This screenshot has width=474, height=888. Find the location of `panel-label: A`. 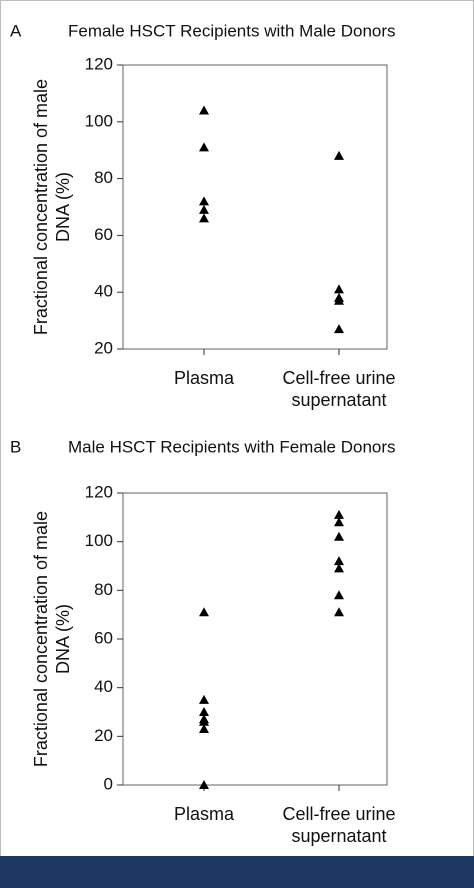

panel-label: A is located at coordinates (16, 30).